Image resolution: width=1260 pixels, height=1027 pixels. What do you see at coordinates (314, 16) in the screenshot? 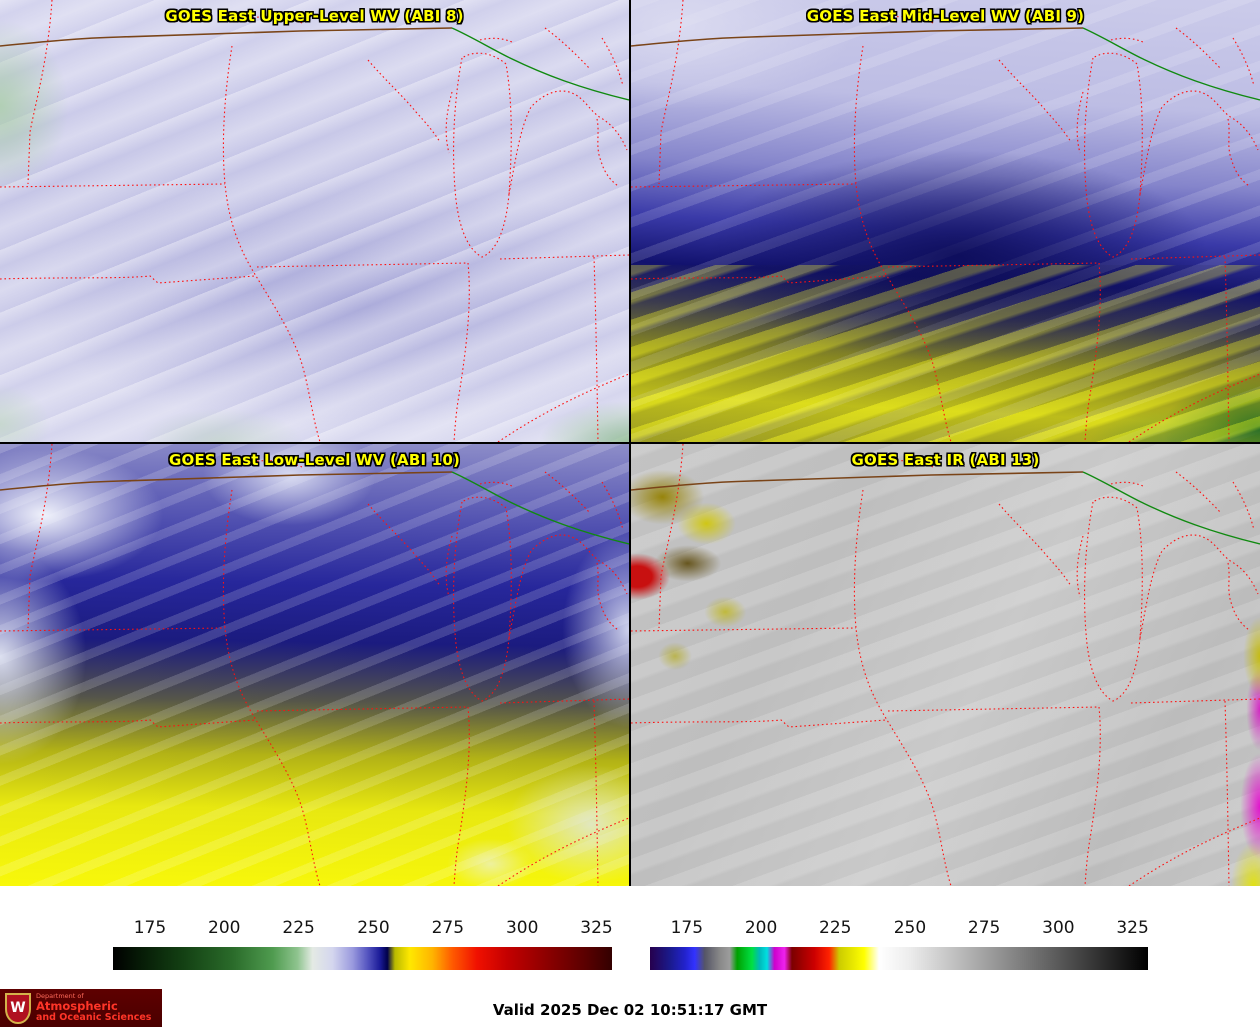
I see `panel-title-upper-wv: GOES East Upper-Level WV (ABI 8)` at bounding box center [314, 16].